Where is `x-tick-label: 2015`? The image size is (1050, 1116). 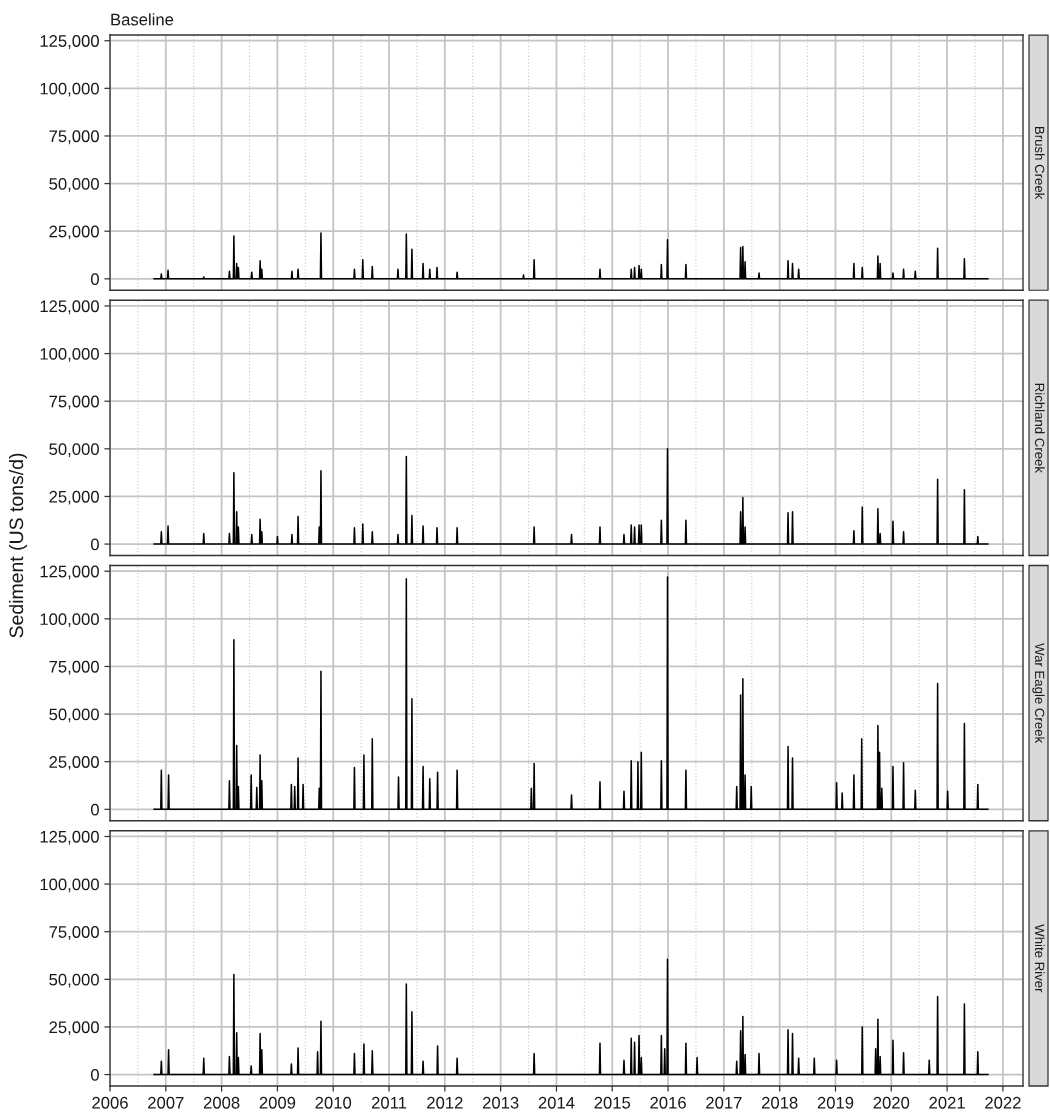 x-tick-label: 2015 is located at coordinates (612, 1102).